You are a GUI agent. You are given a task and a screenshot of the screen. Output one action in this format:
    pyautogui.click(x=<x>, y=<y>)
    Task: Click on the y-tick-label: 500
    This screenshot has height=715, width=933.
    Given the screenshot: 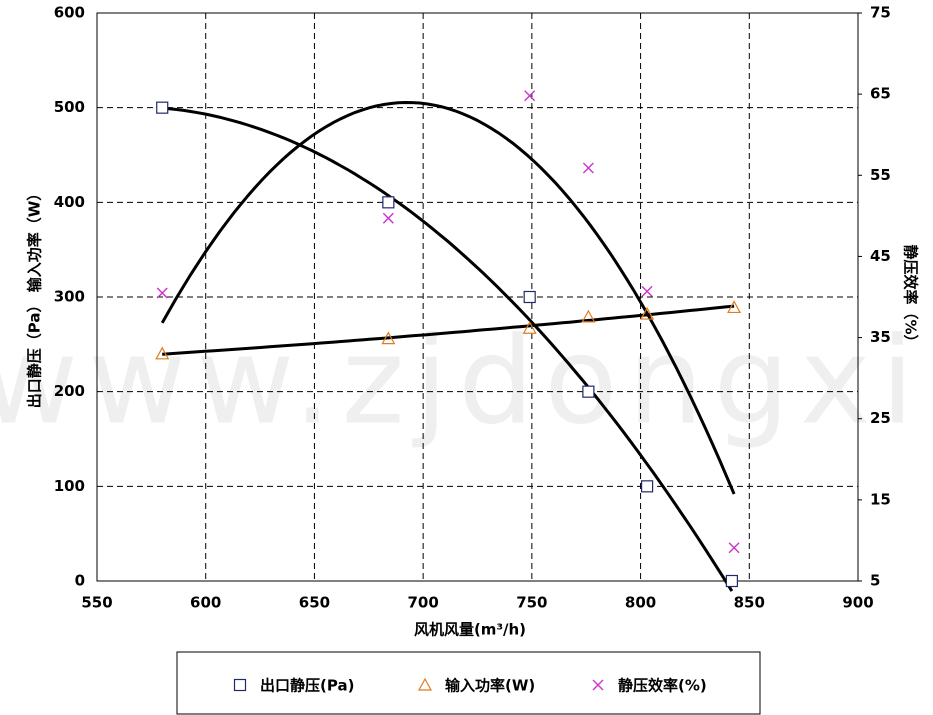 What is the action you would take?
    pyautogui.click(x=69, y=107)
    